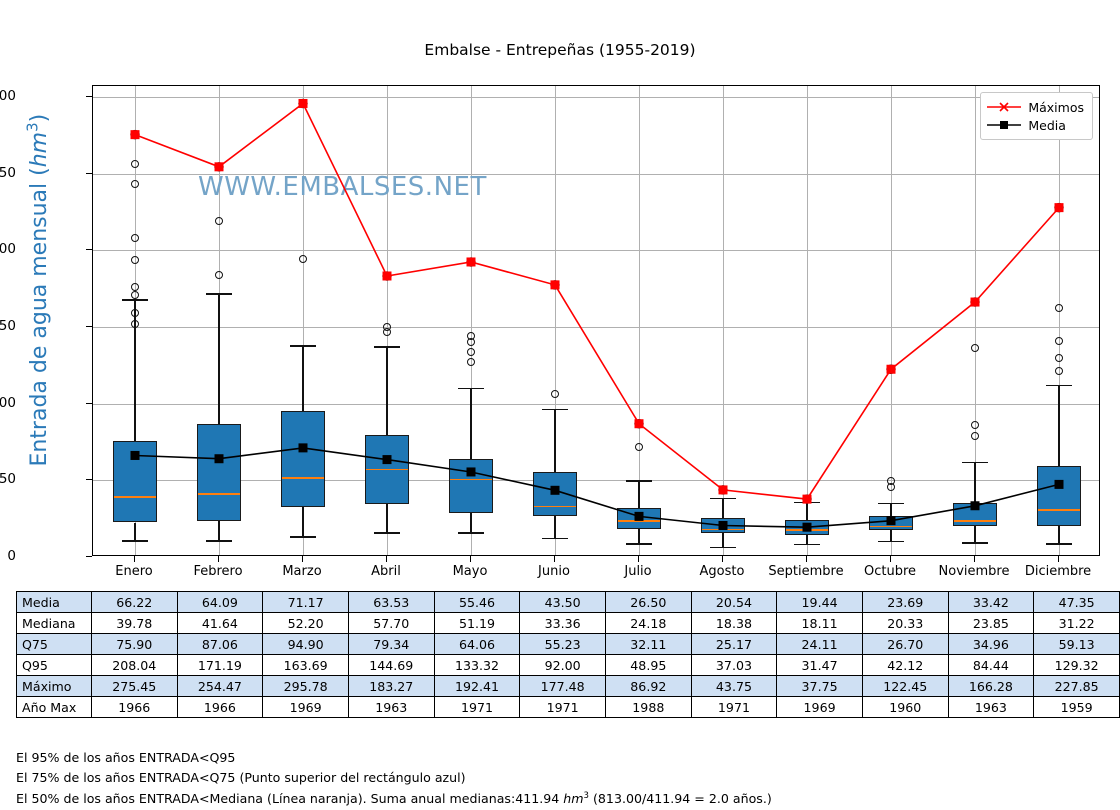 Image resolution: width=1120 pixels, height=810 pixels. I want to click on x-tick-label-enero: Enero, so click(134, 571).